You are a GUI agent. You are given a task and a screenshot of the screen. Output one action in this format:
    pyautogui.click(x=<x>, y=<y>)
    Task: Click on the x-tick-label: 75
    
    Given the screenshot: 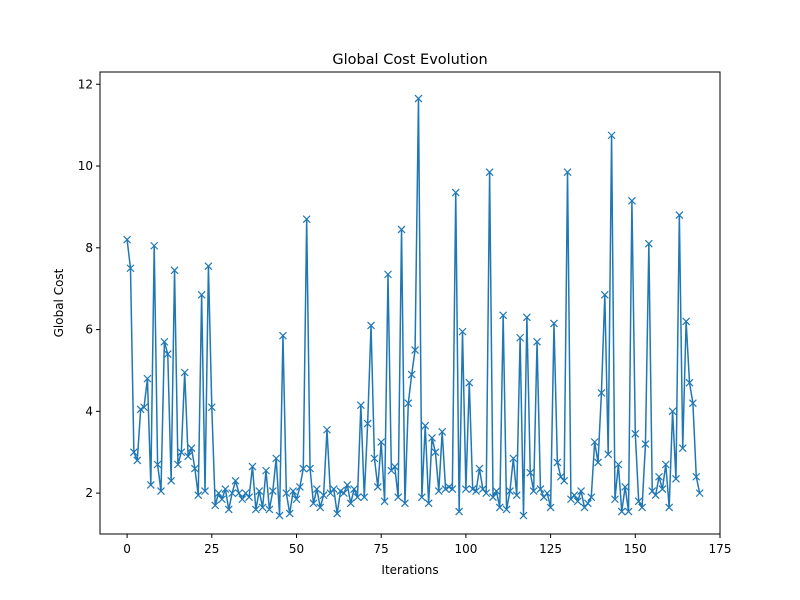 What is the action you would take?
    pyautogui.click(x=381, y=549)
    